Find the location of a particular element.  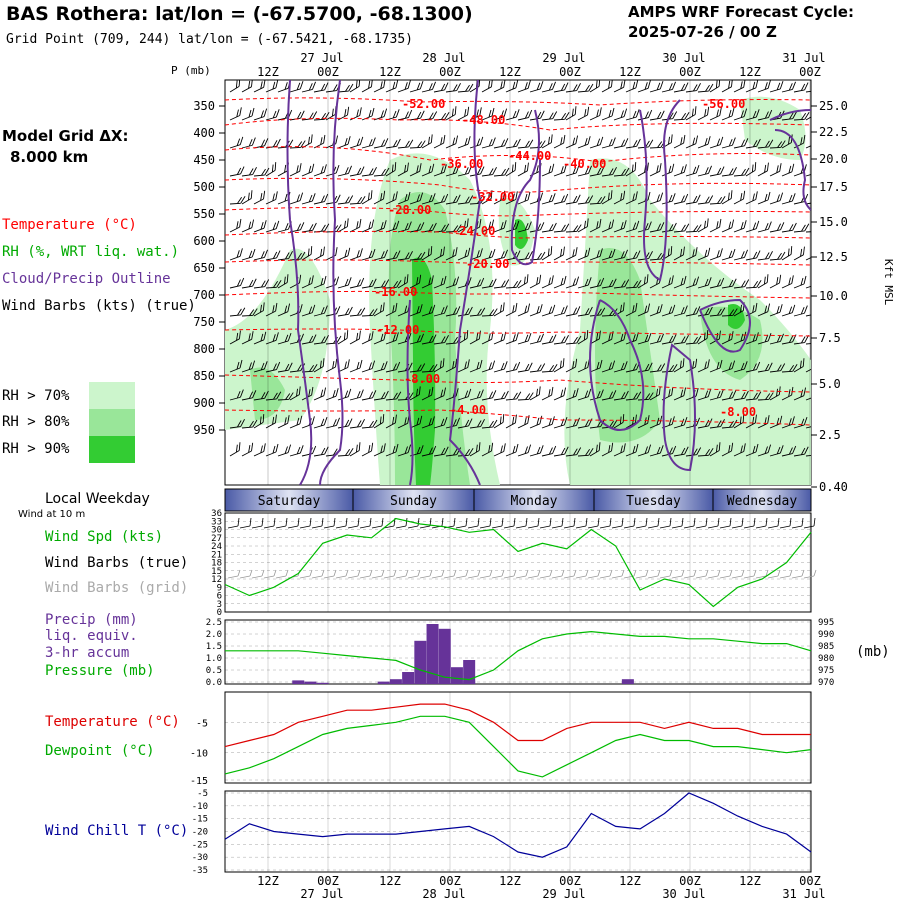

time-tick-label: 00Z is located at coordinates (570, 72).